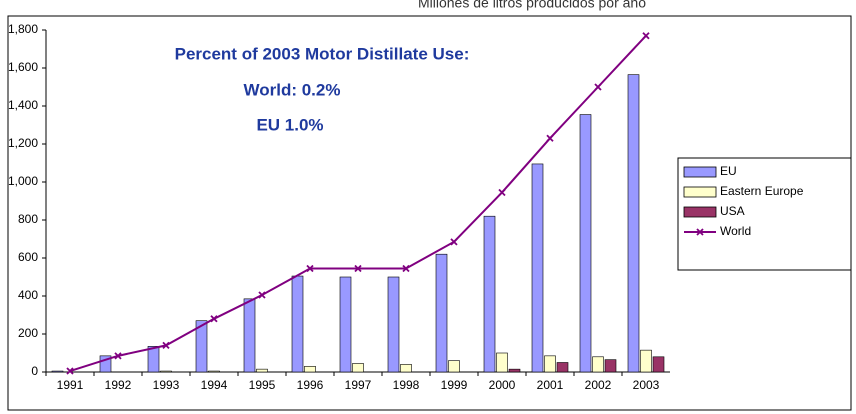  What do you see at coordinates (310, 385) in the screenshot?
I see `x-tick-label: 1996` at bounding box center [310, 385].